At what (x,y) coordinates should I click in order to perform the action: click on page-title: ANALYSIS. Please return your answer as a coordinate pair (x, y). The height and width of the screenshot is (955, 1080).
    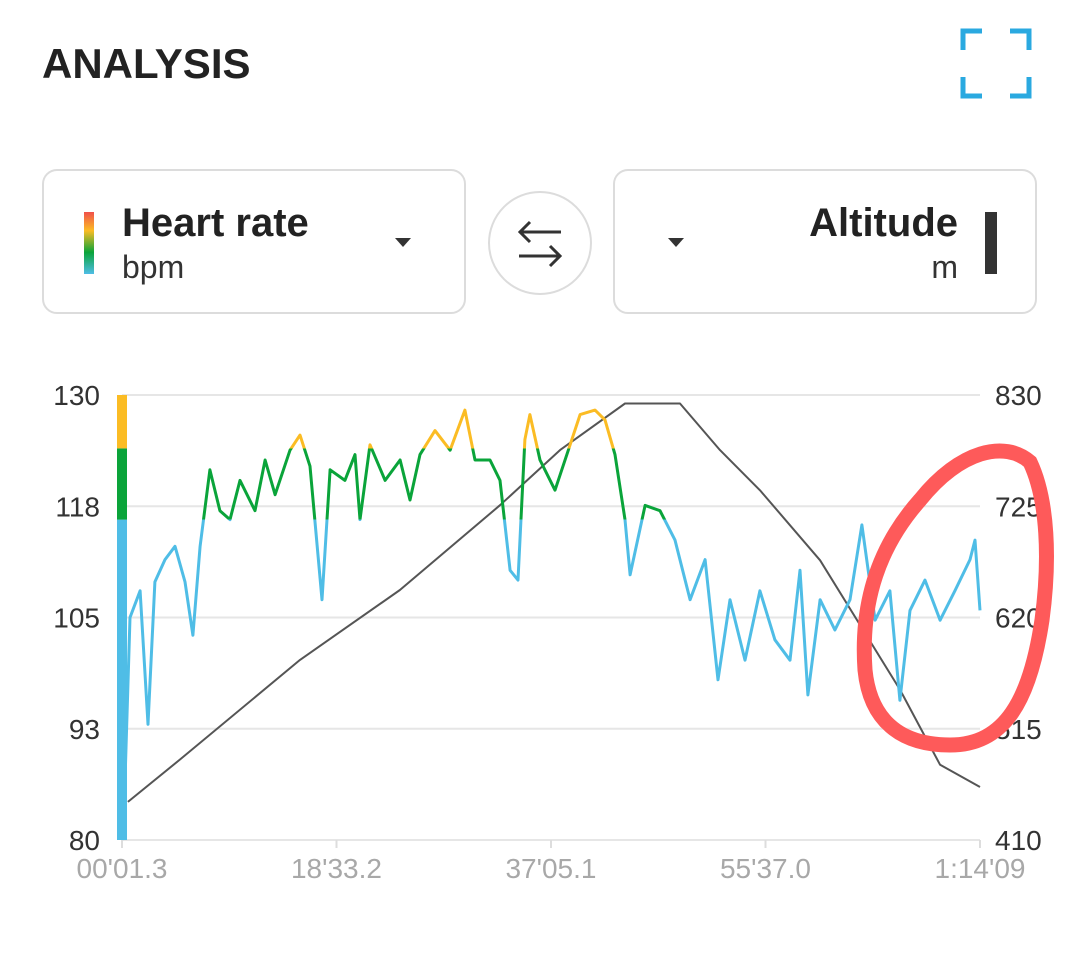
    Looking at the image, I should click on (146, 63).